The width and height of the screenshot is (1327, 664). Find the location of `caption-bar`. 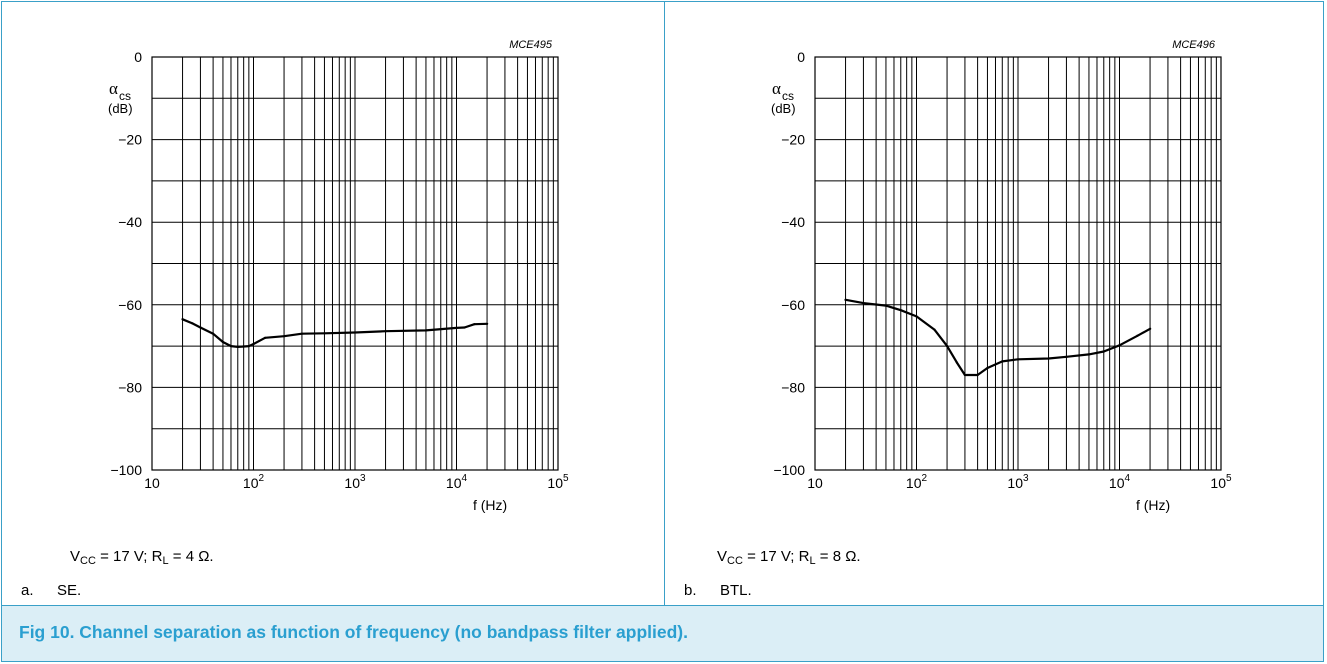

caption-bar is located at coordinates (662, 633).